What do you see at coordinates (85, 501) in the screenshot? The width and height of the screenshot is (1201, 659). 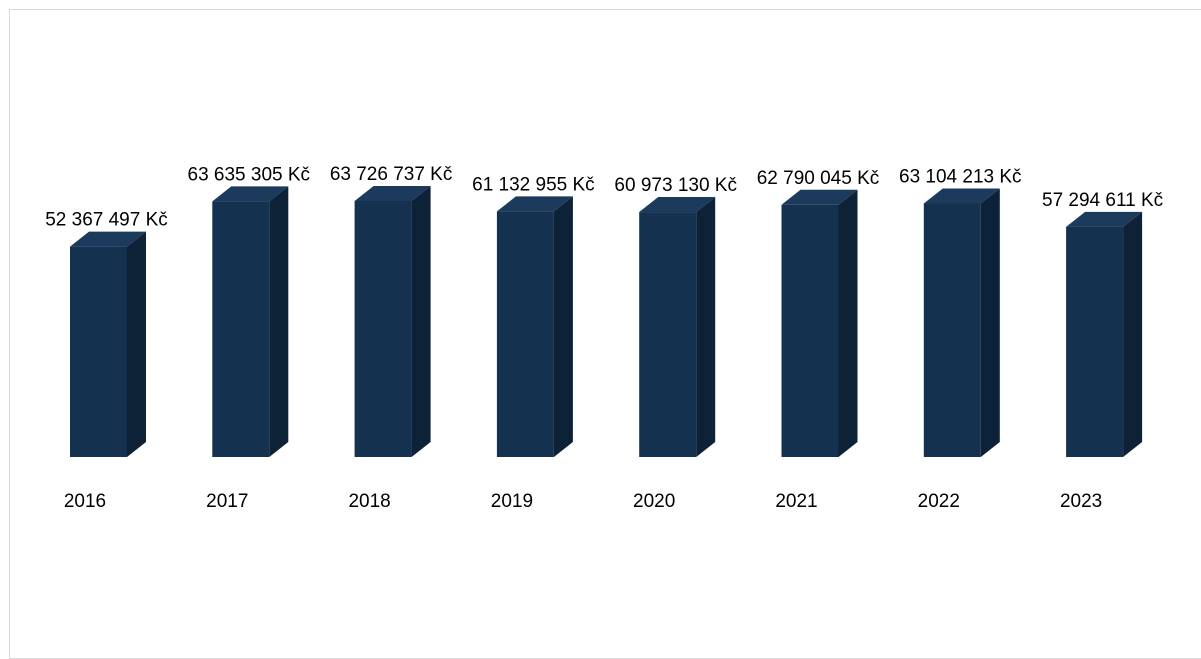 I see `category-label-2016: 2016` at bounding box center [85, 501].